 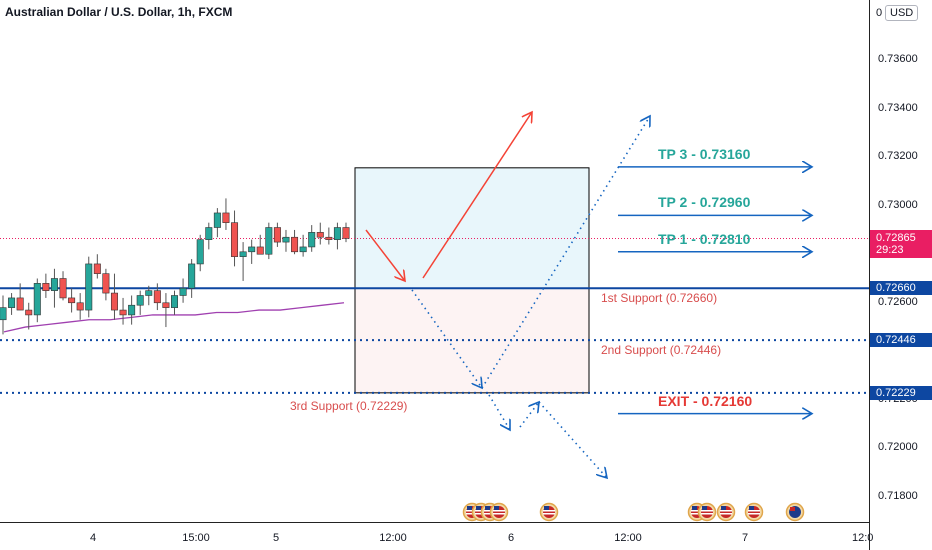 What do you see at coordinates (863, 538) in the screenshot?
I see `time-tick-label: 12:0` at bounding box center [863, 538].